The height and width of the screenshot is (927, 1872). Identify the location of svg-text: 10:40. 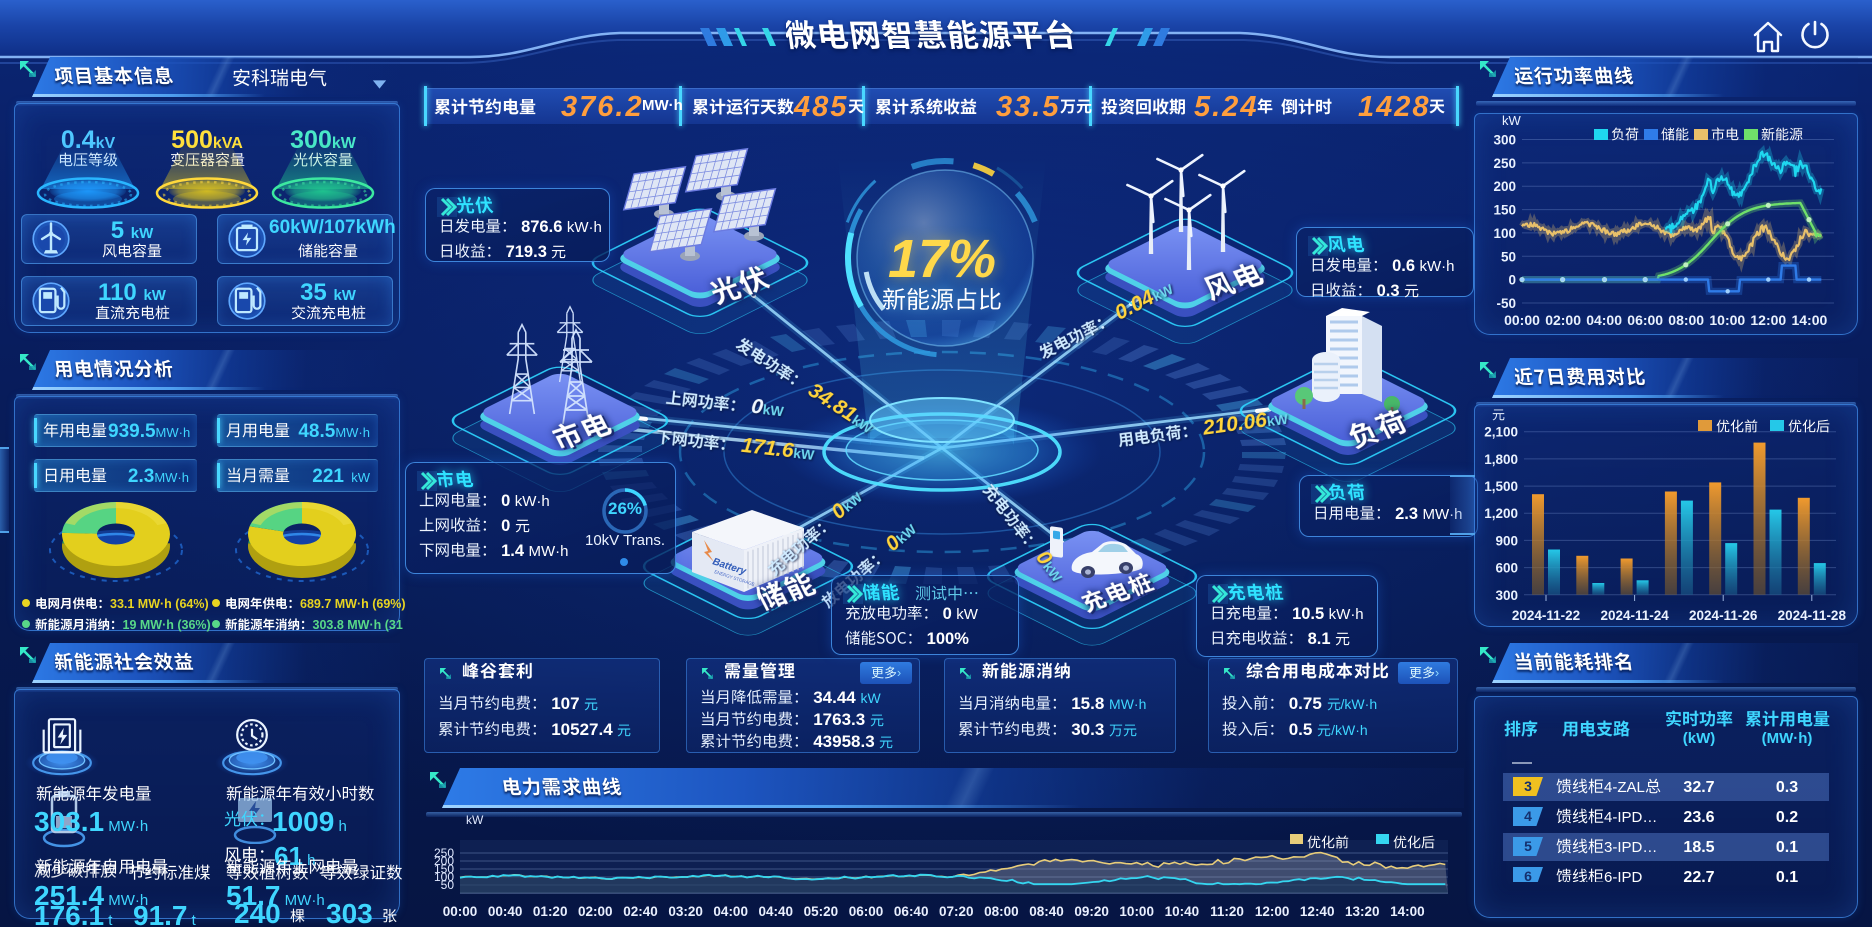
(1182, 911).